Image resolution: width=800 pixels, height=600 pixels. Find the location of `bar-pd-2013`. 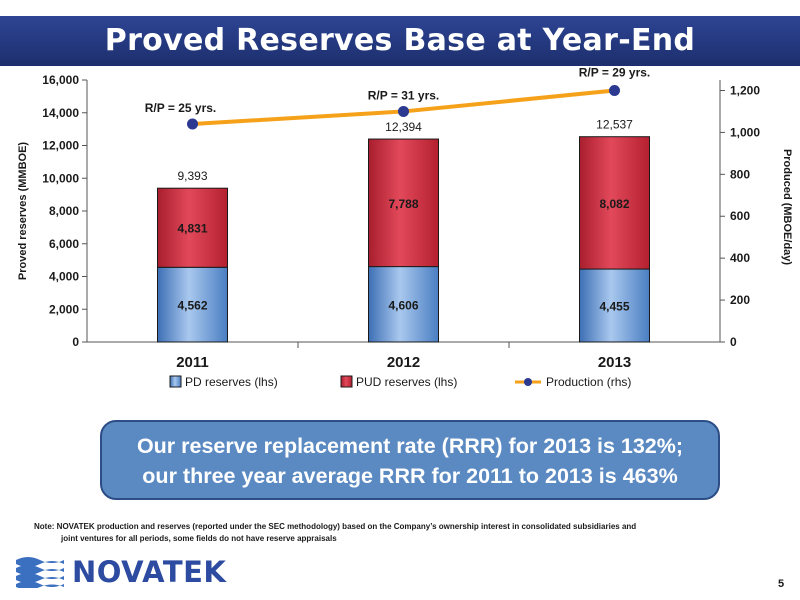

bar-pd-2013 is located at coordinates (614, 305).